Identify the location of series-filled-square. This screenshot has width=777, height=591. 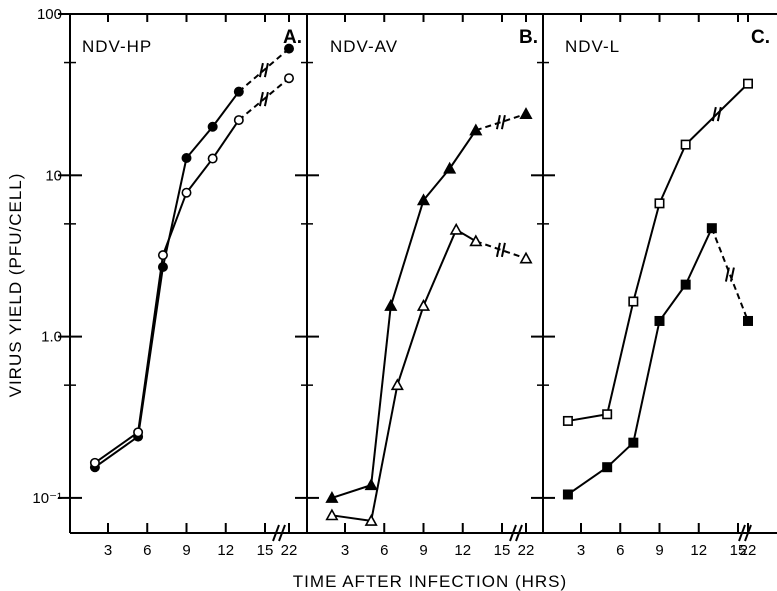
(657, 361).